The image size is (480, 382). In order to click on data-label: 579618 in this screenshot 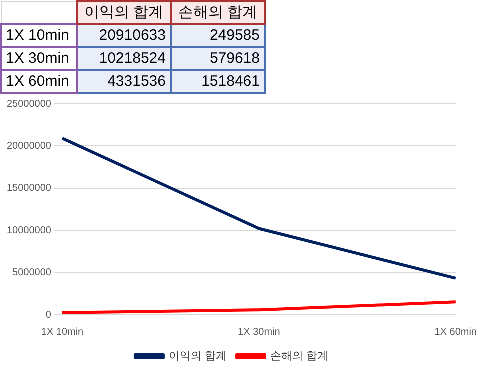, I will do `click(218, 58)`.